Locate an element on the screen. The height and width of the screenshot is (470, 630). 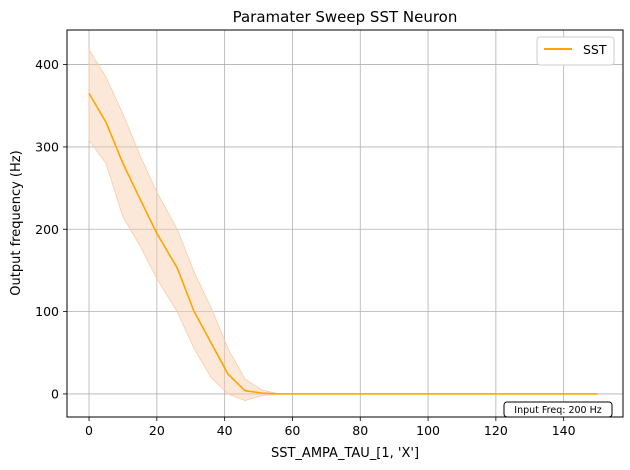
annotation-text: Input Freq: 200 Hz is located at coordinates (557, 410).